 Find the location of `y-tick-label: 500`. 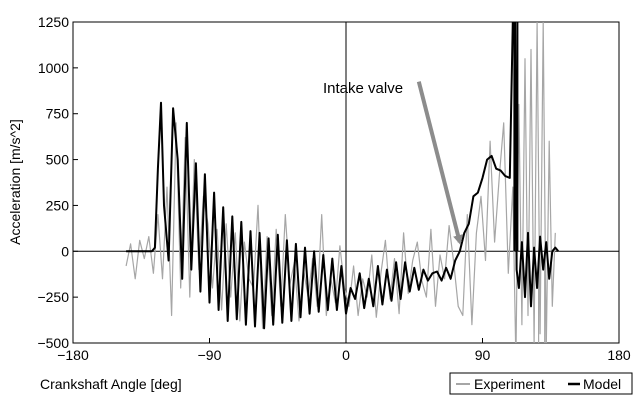

y-tick-label: 500 is located at coordinates (58, 160).